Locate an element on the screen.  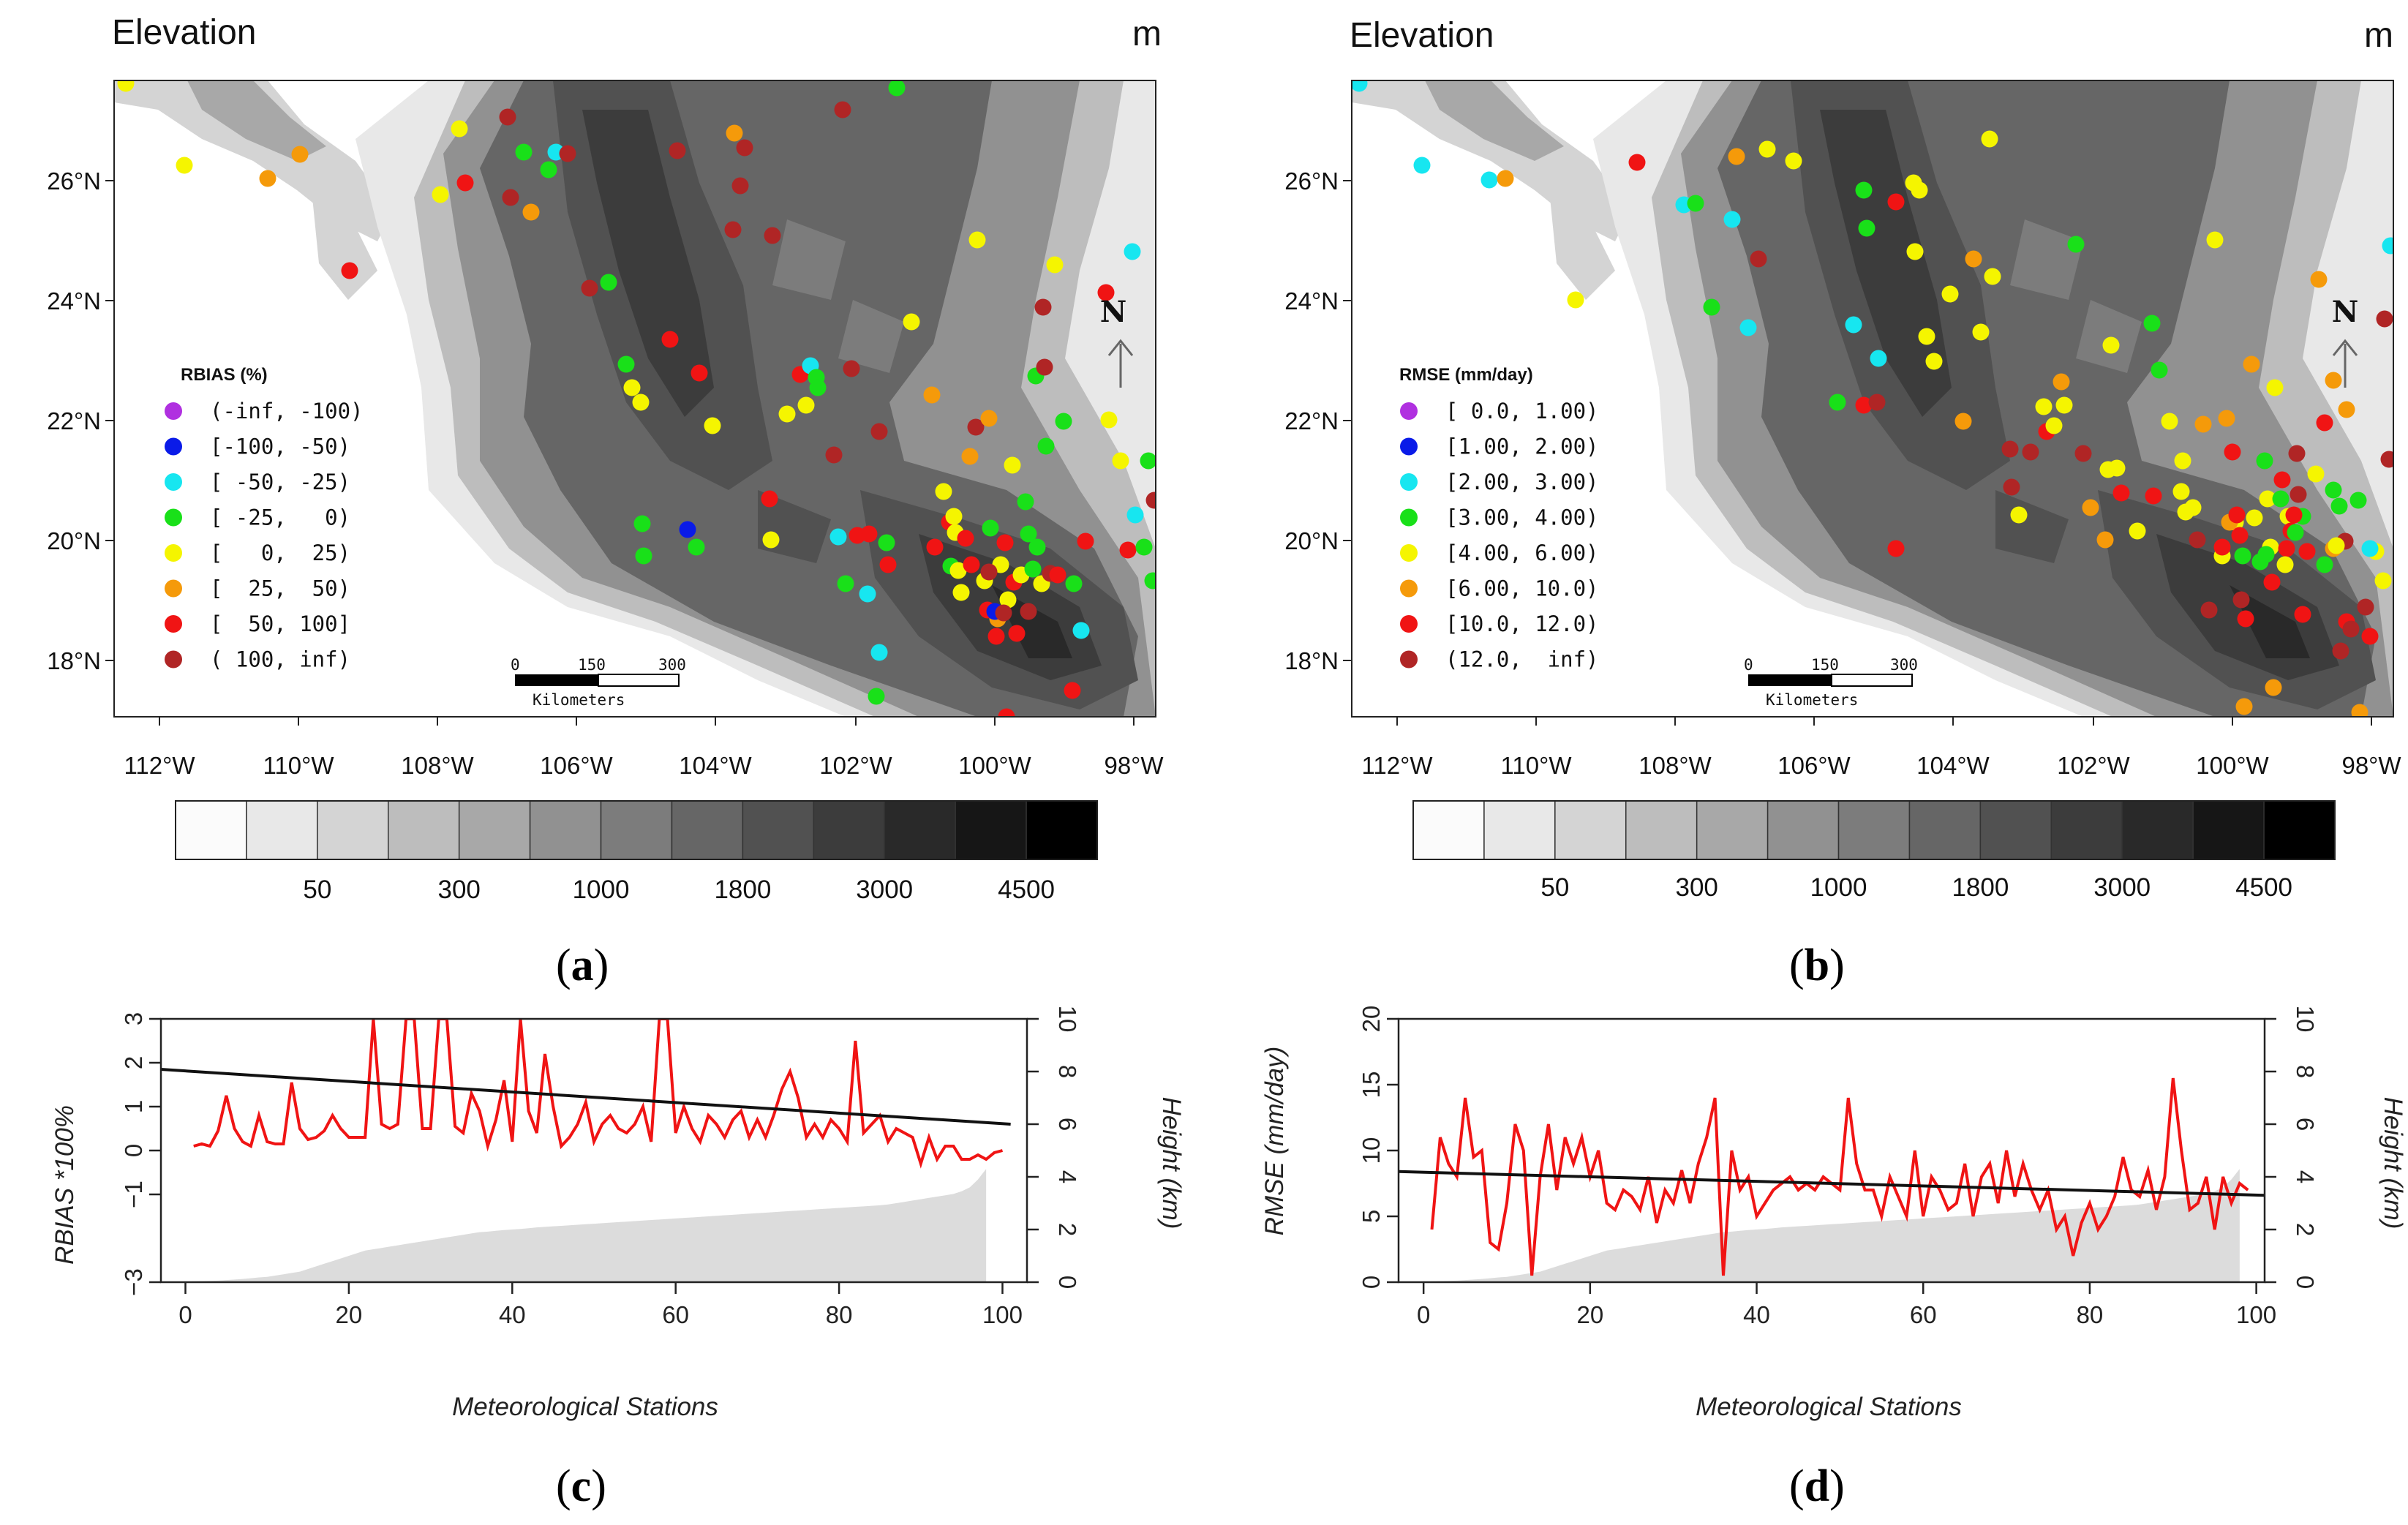
chart-0-xtick-2: 40 is located at coordinates (512, 1315).